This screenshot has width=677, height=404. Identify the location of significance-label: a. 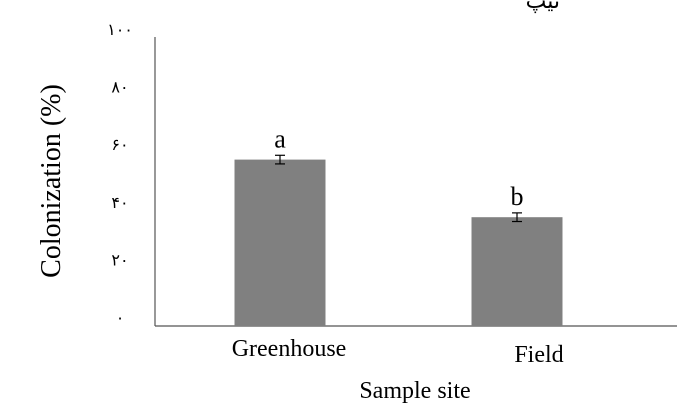
(280, 138).